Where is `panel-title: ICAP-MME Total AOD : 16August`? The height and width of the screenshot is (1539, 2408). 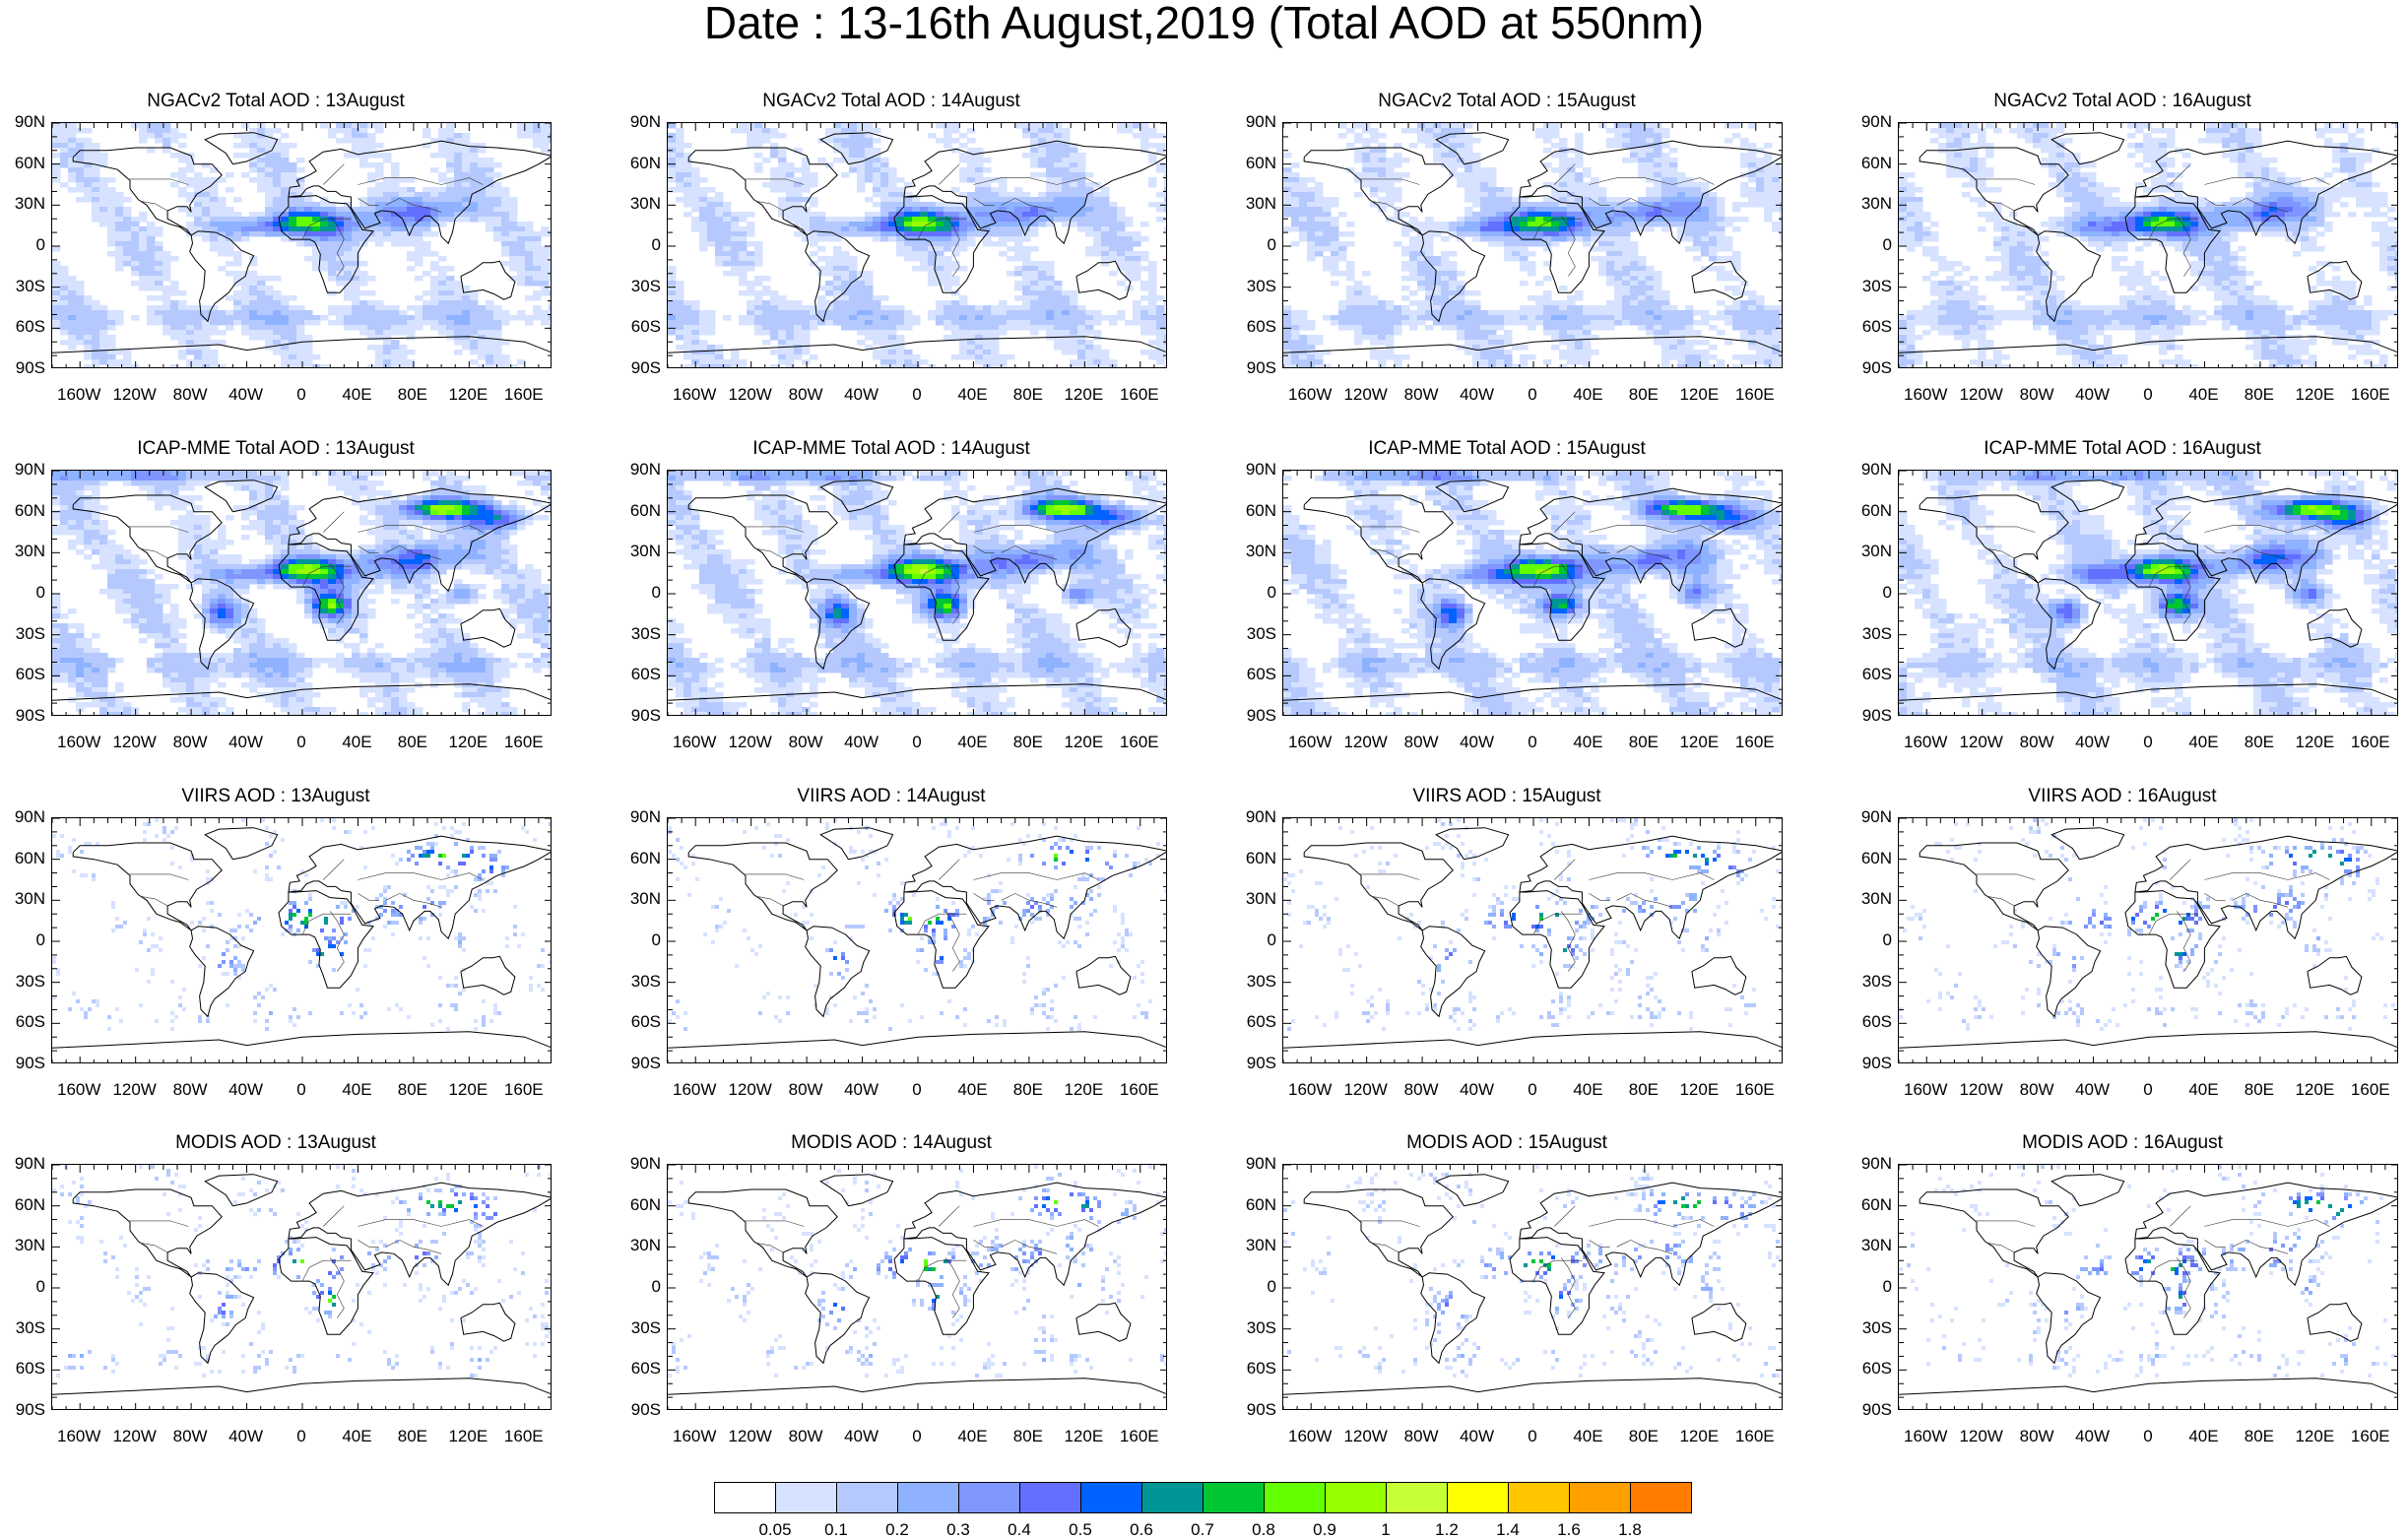
panel-title: ICAP-MME Total AOD : 16August is located at coordinates (2122, 448).